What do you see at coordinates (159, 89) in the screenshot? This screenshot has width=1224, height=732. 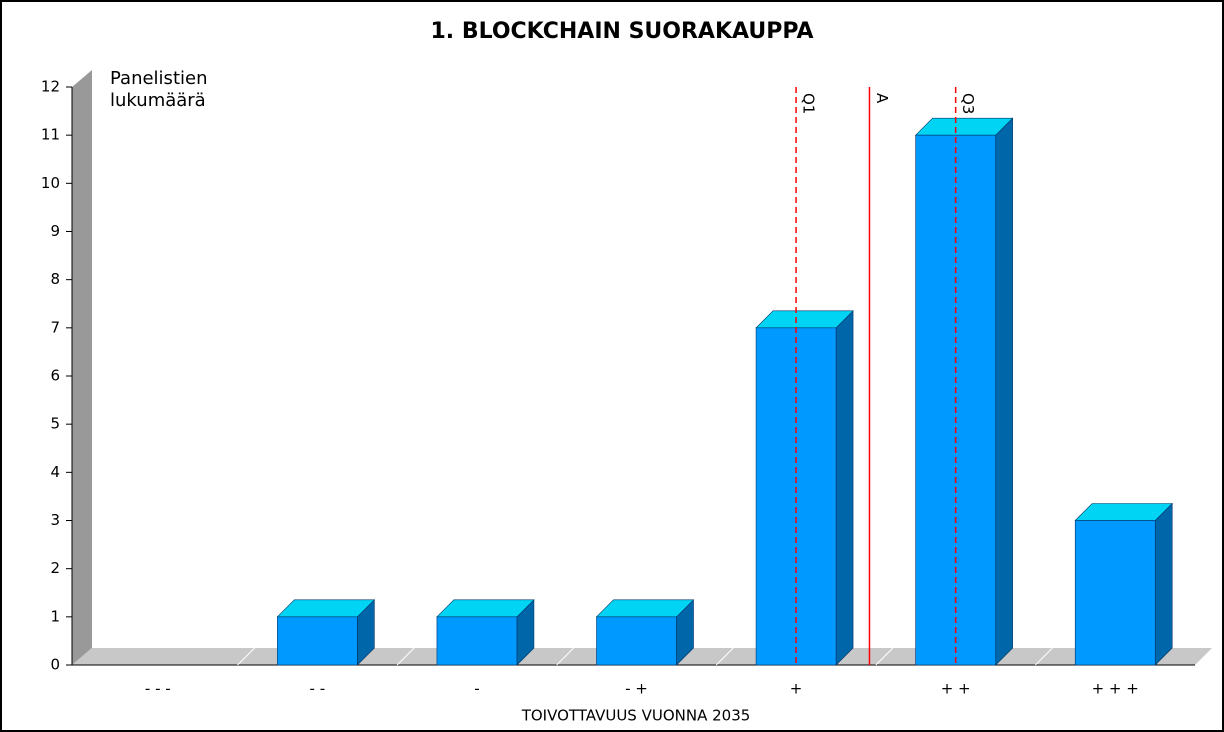 I see `y-axis-label: Panelistien lukumäärä` at bounding box center [159, 89].